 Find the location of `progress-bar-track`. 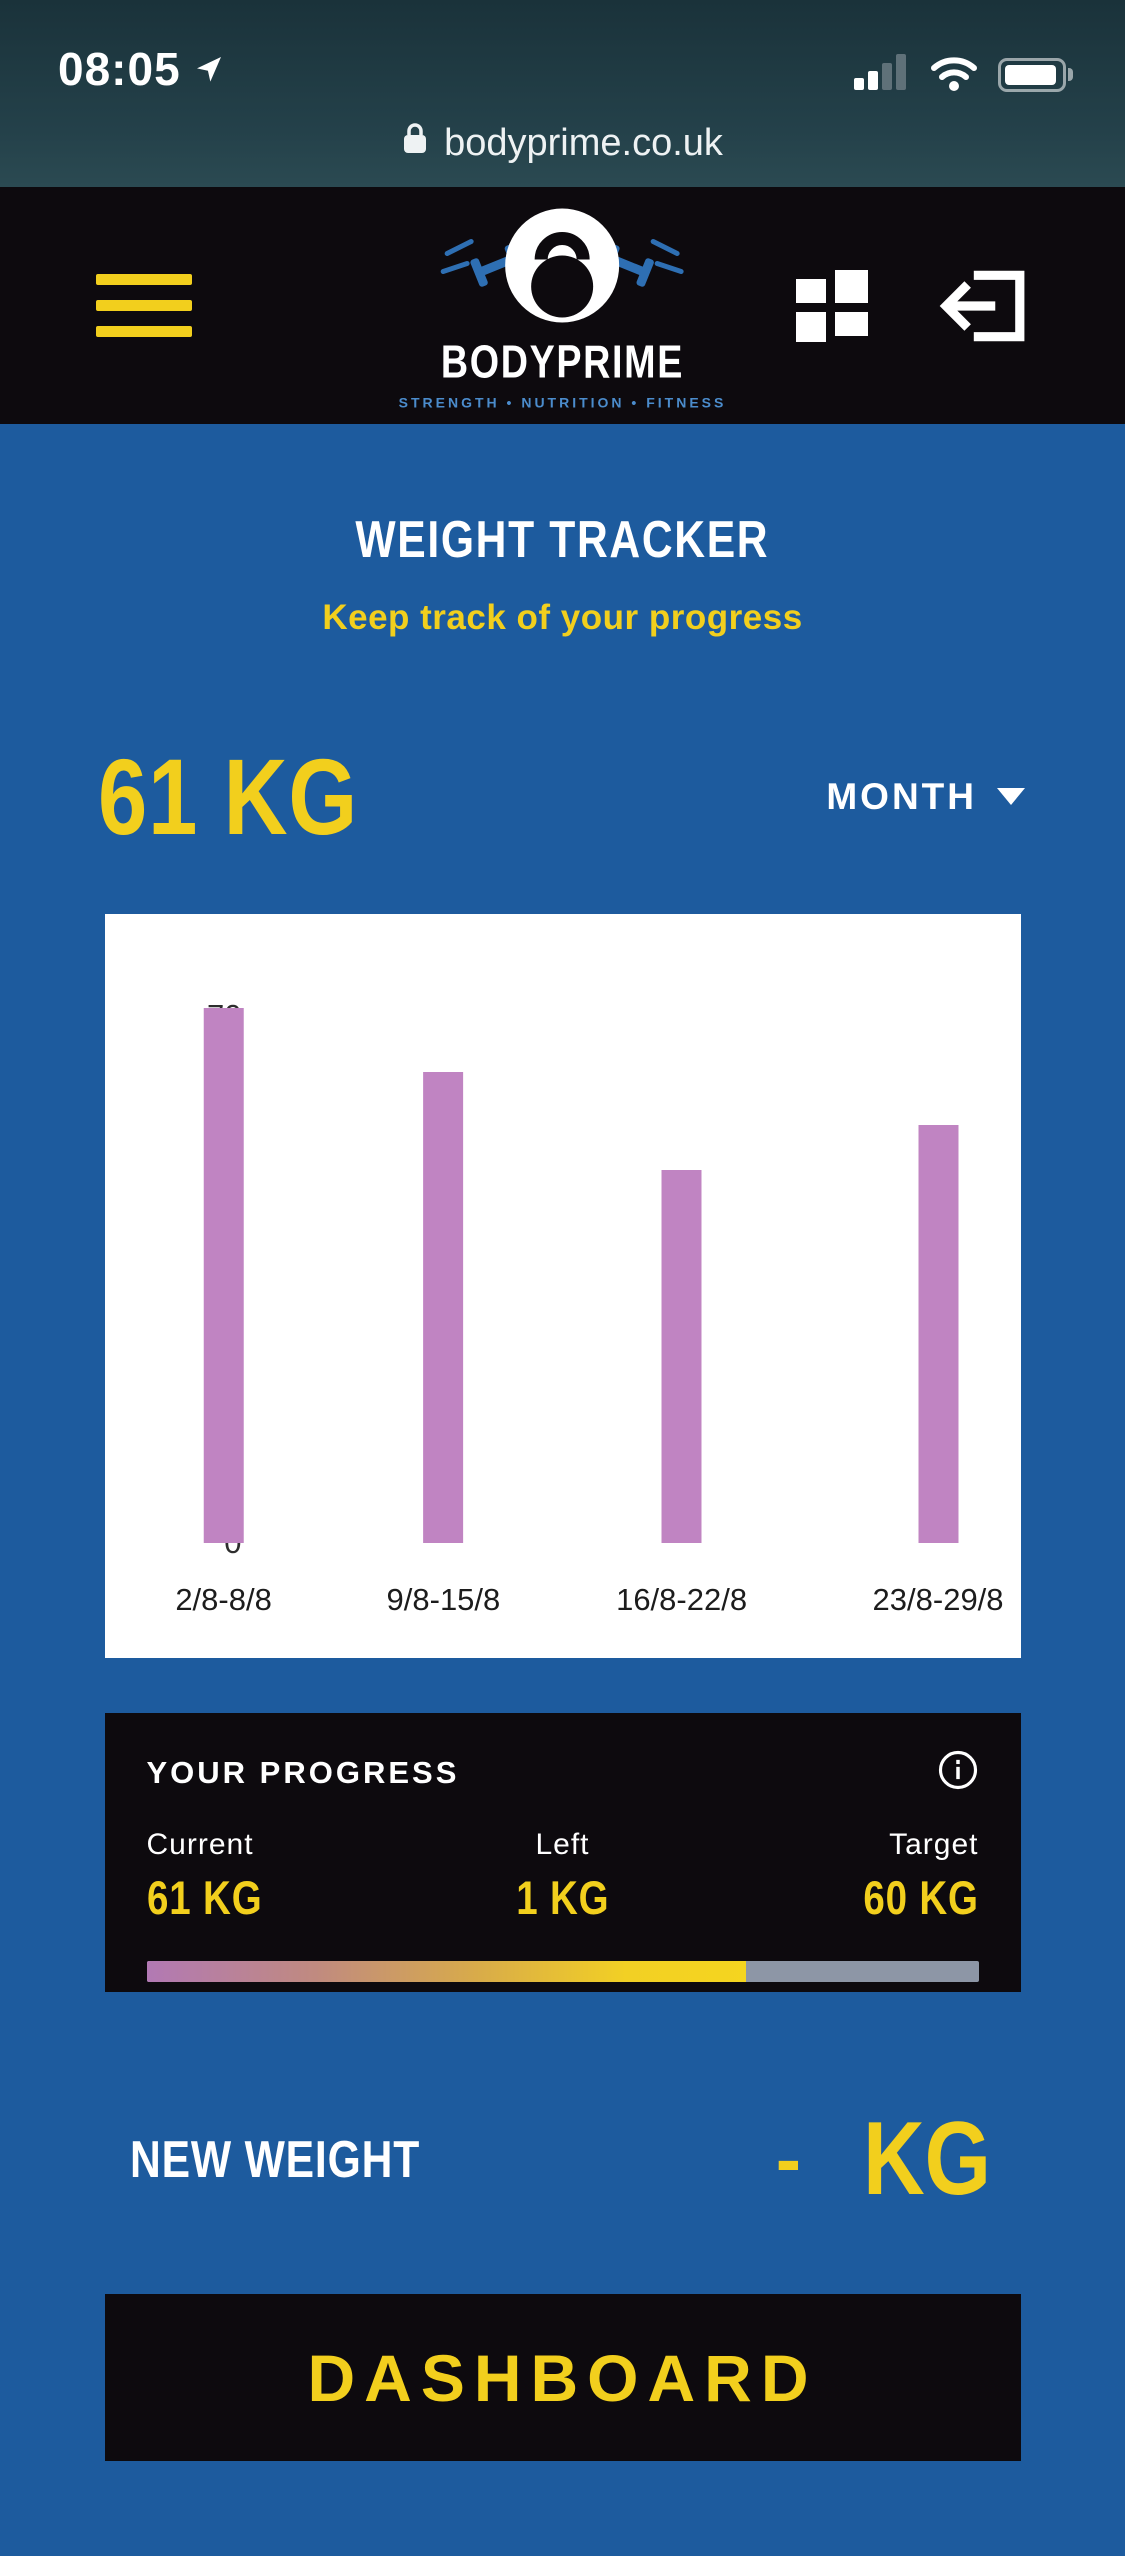

progress-bar-track is located at coordinates (562, 1971).